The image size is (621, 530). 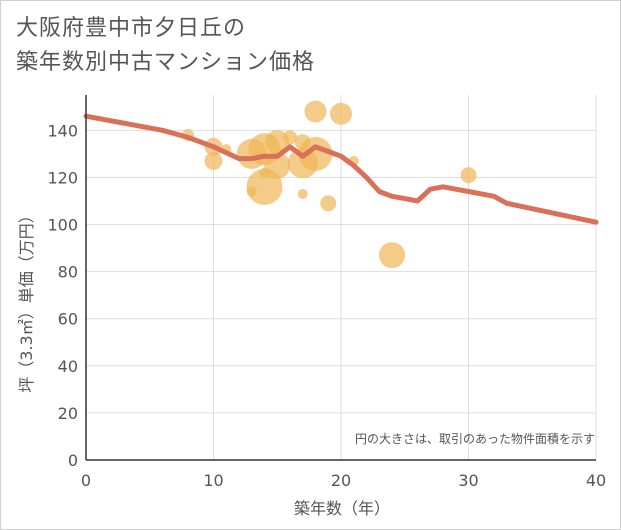 What do you see at coordinates (165, 46) in the screenshot?
I see `chart-title: 大阪府豊中市夕日丘の 築年数別中古マンション価格` at bounding box center [165, 46].